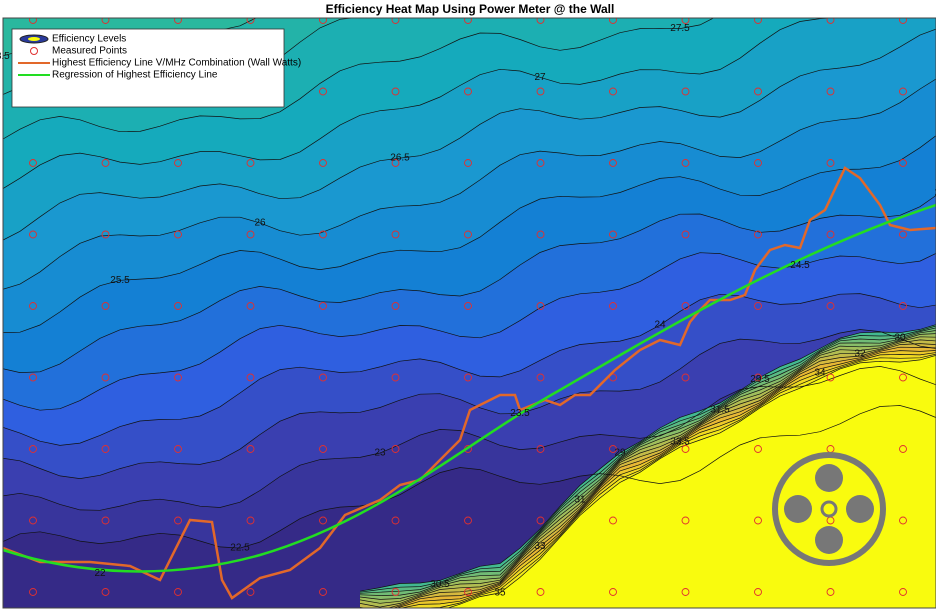  Describe the element at coordinates (680, 28) in the screenshot. I see `contour-label: 27.5` at that location.